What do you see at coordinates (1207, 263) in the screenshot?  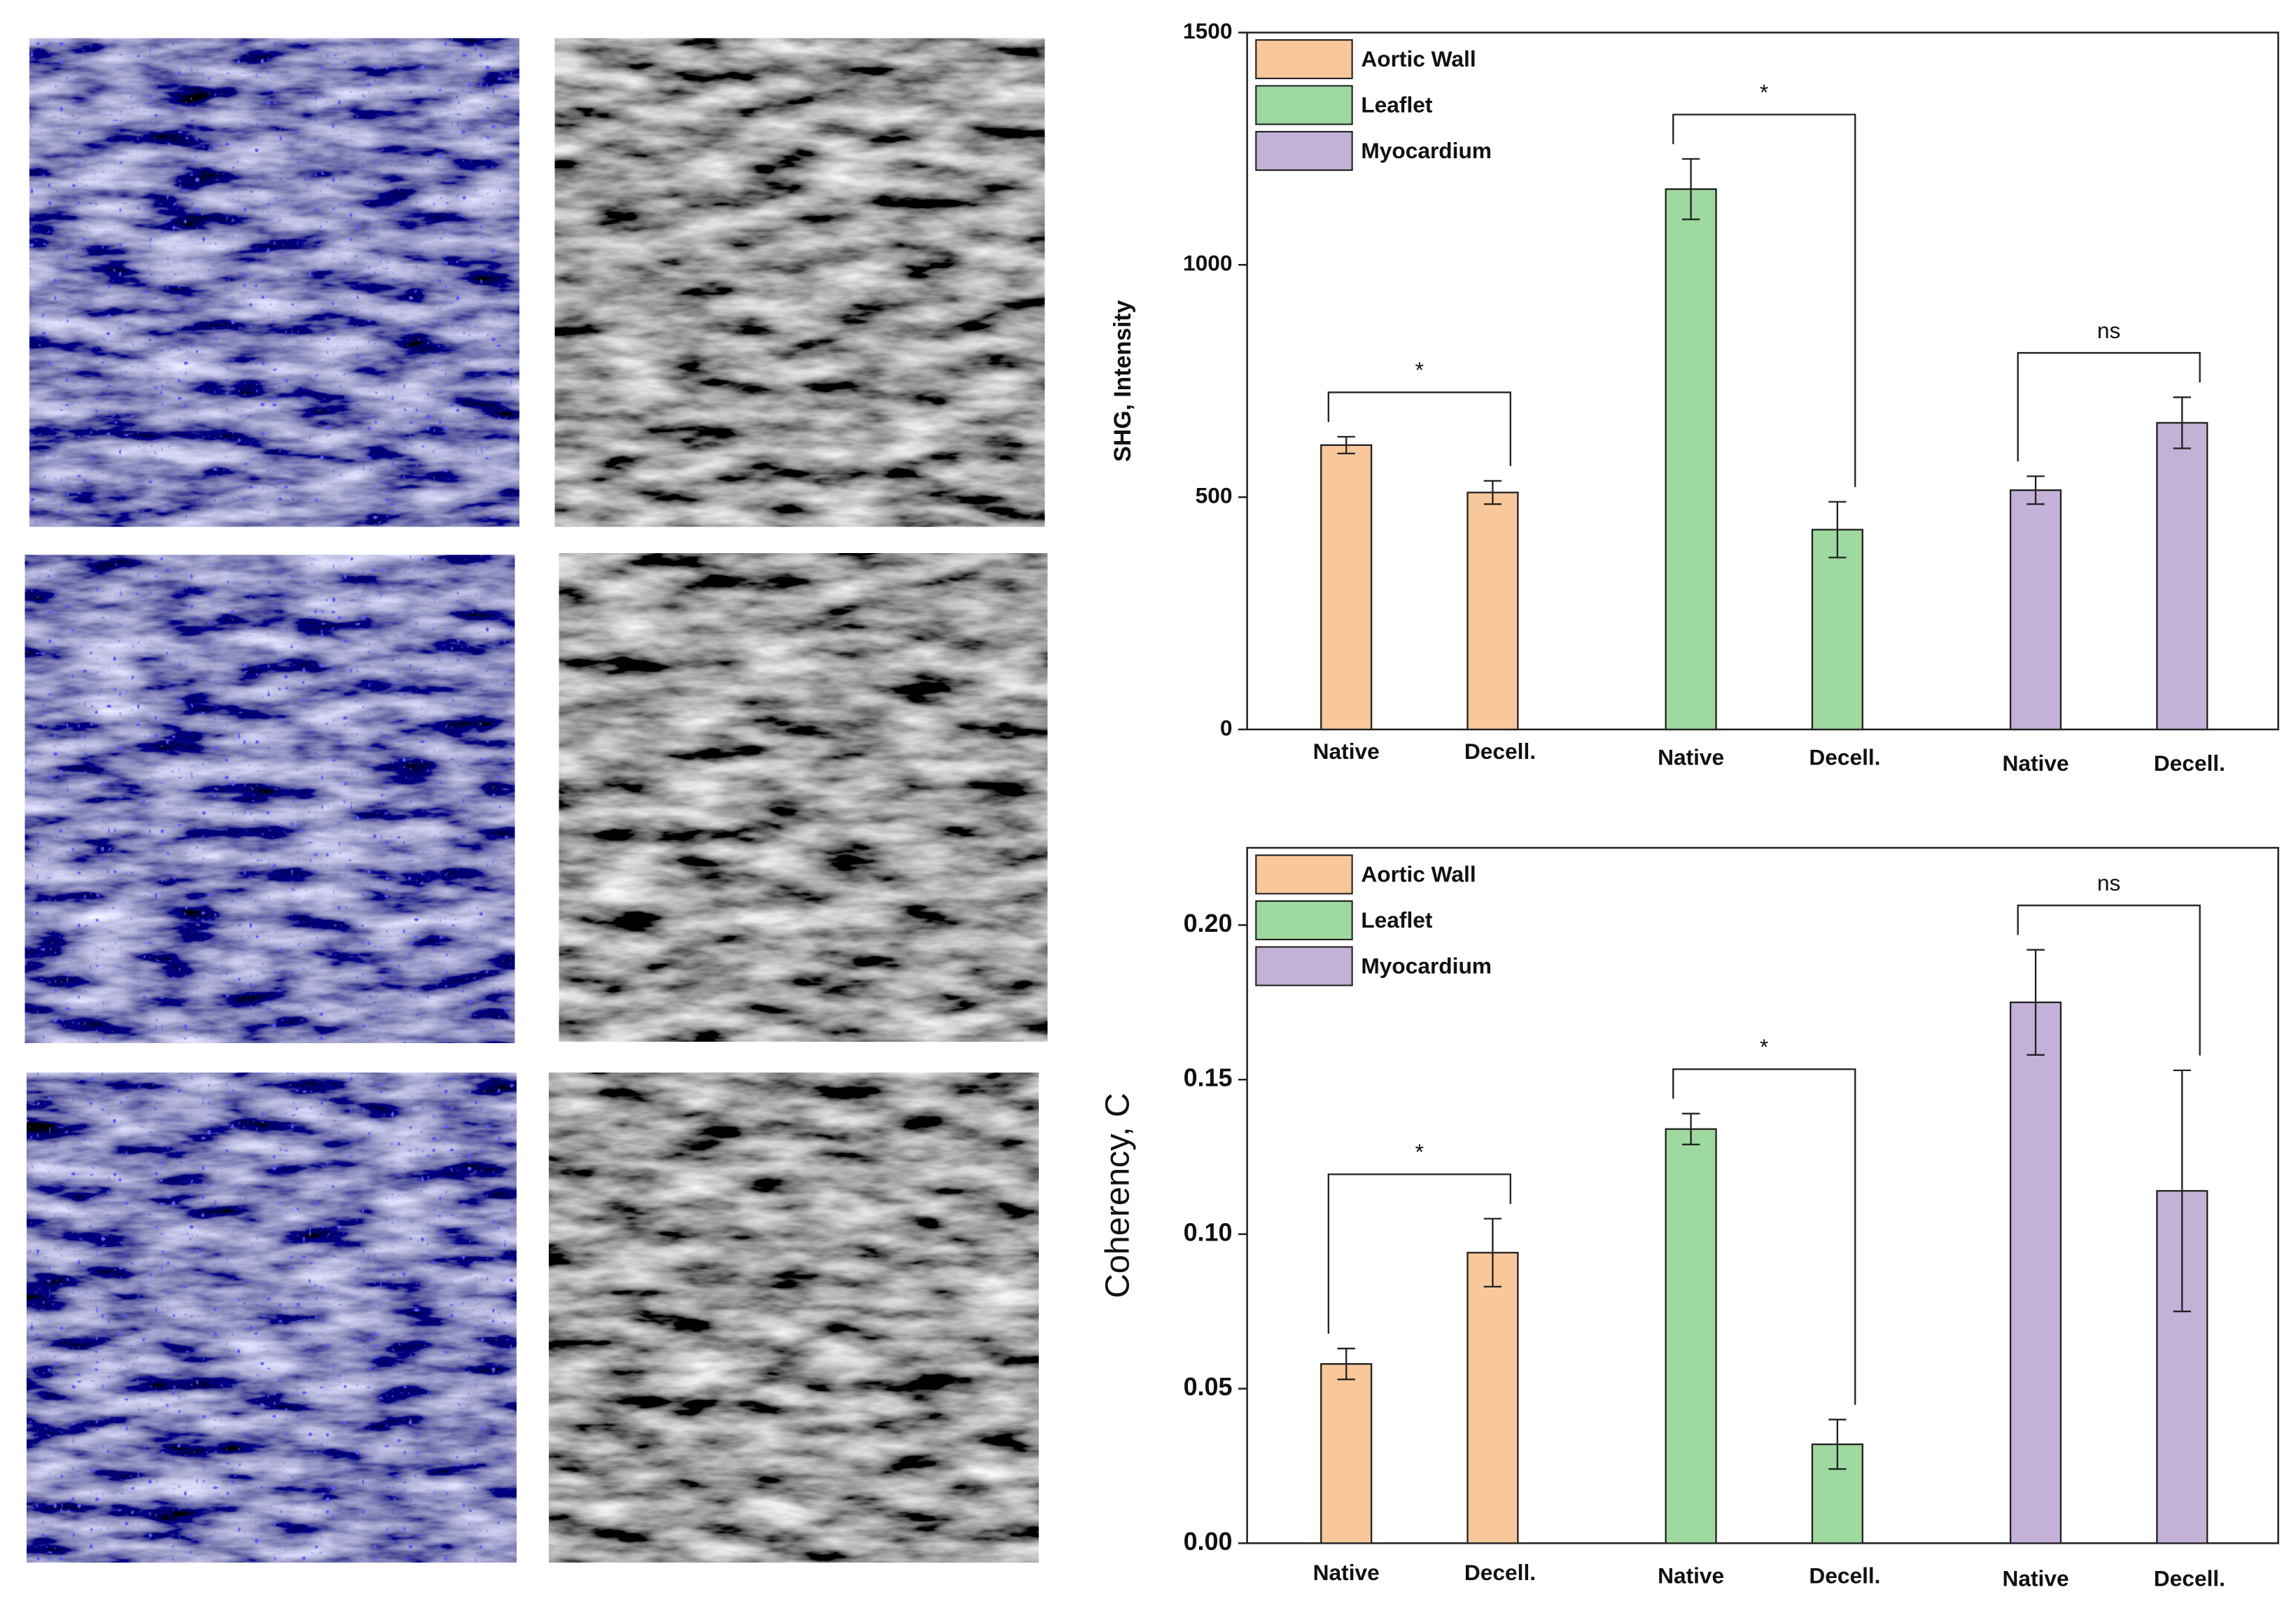 I see `y-tick-label: 1000` at bounding box center [1207, 263].